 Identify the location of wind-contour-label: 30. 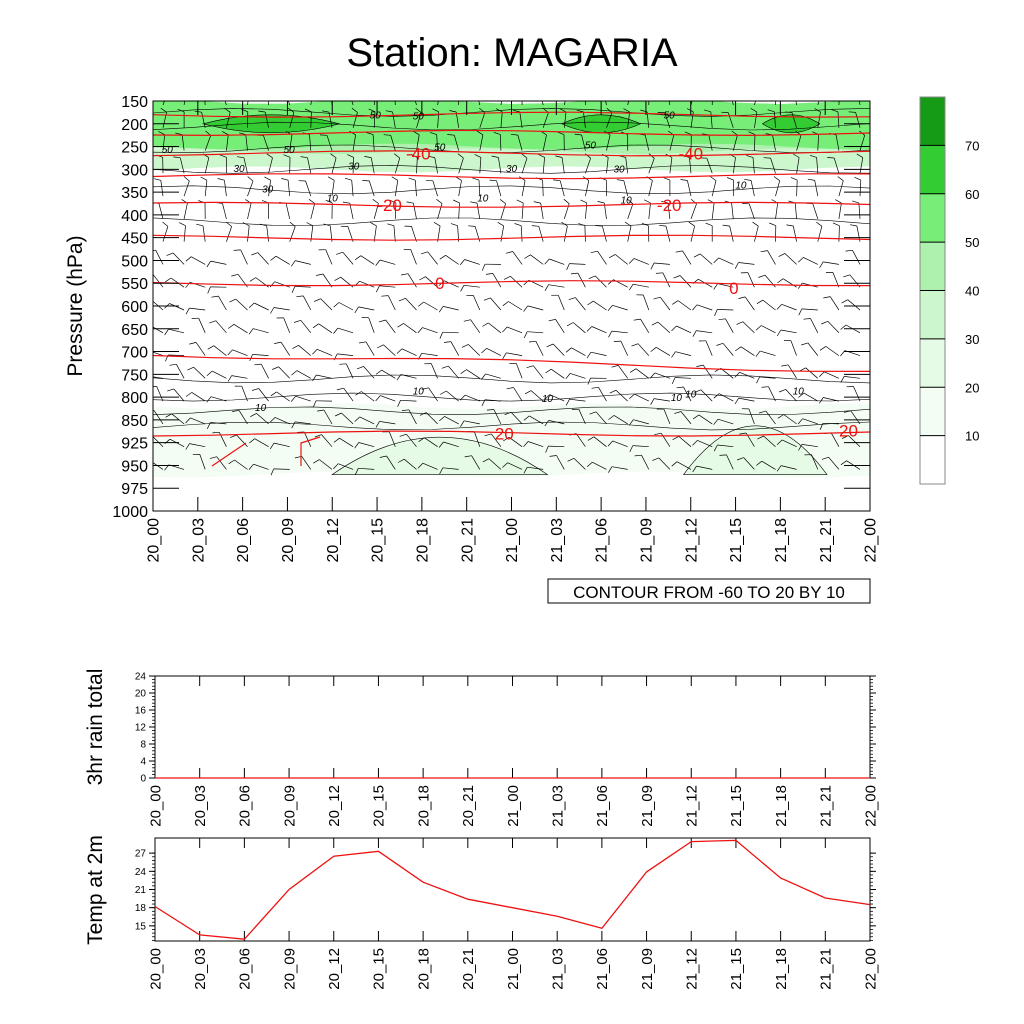
(619, 169).